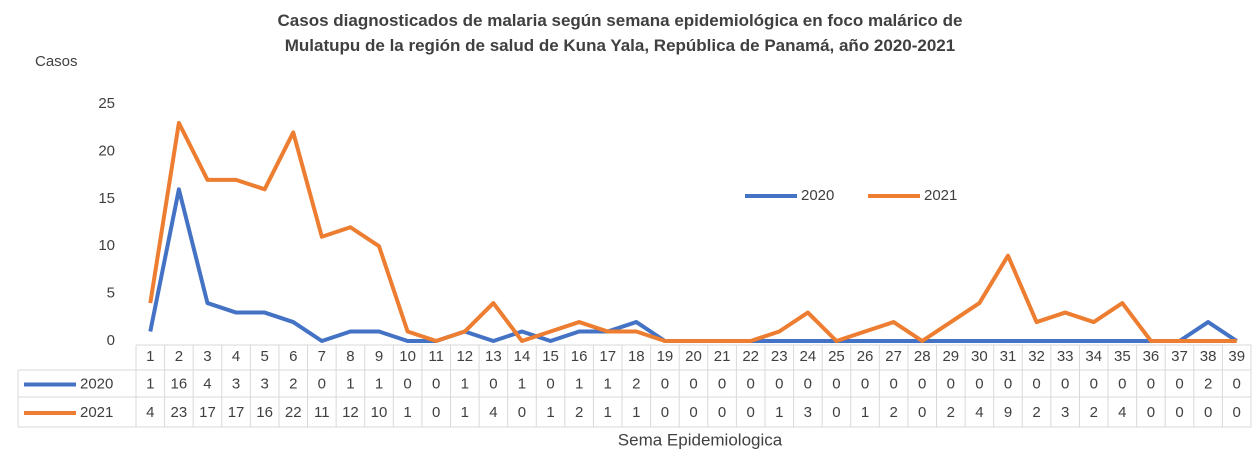 The height and width of the screenshot is (455, 1253). What do you see at coordinates (493, 356) in the screenshot?
I see `x-tick-label: 13` at bounding box center [493, 356].